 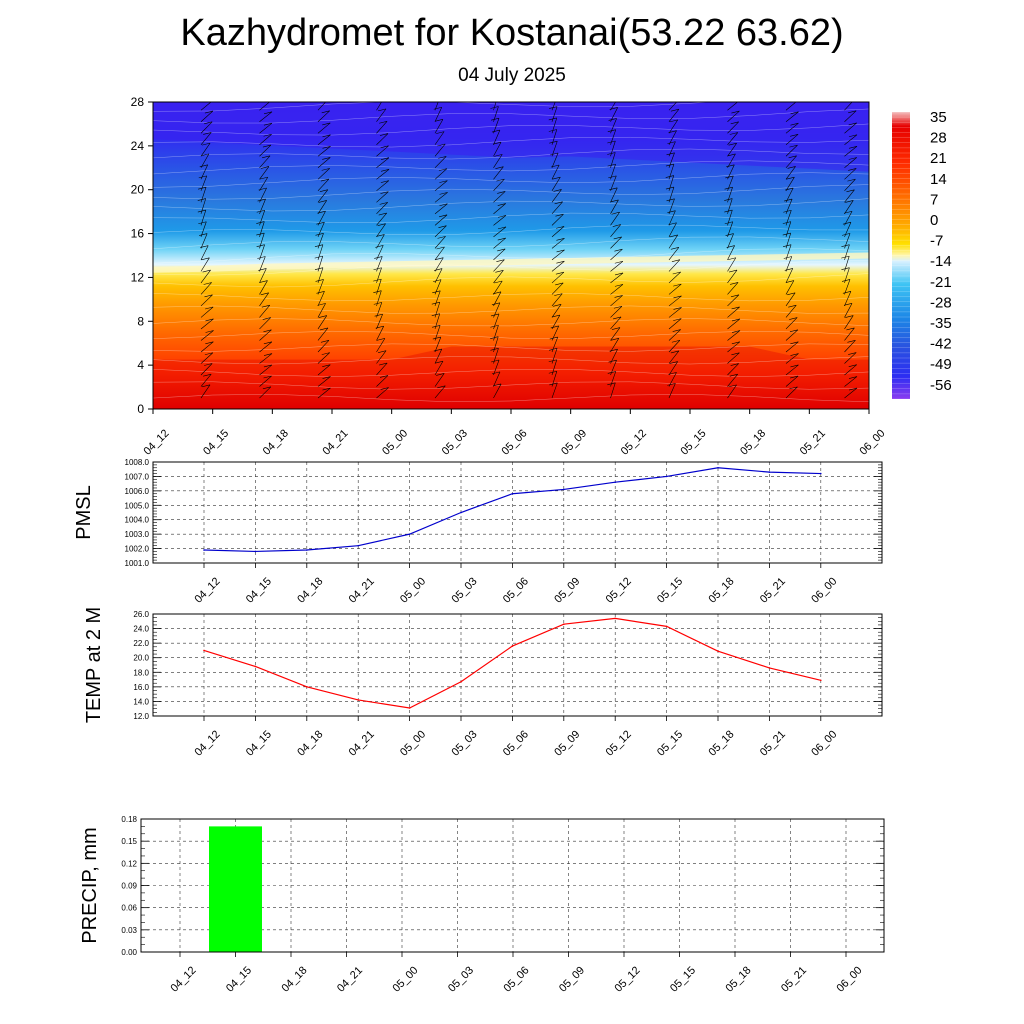 I want to click on lower-warm-band, so click(x=511, y=377).